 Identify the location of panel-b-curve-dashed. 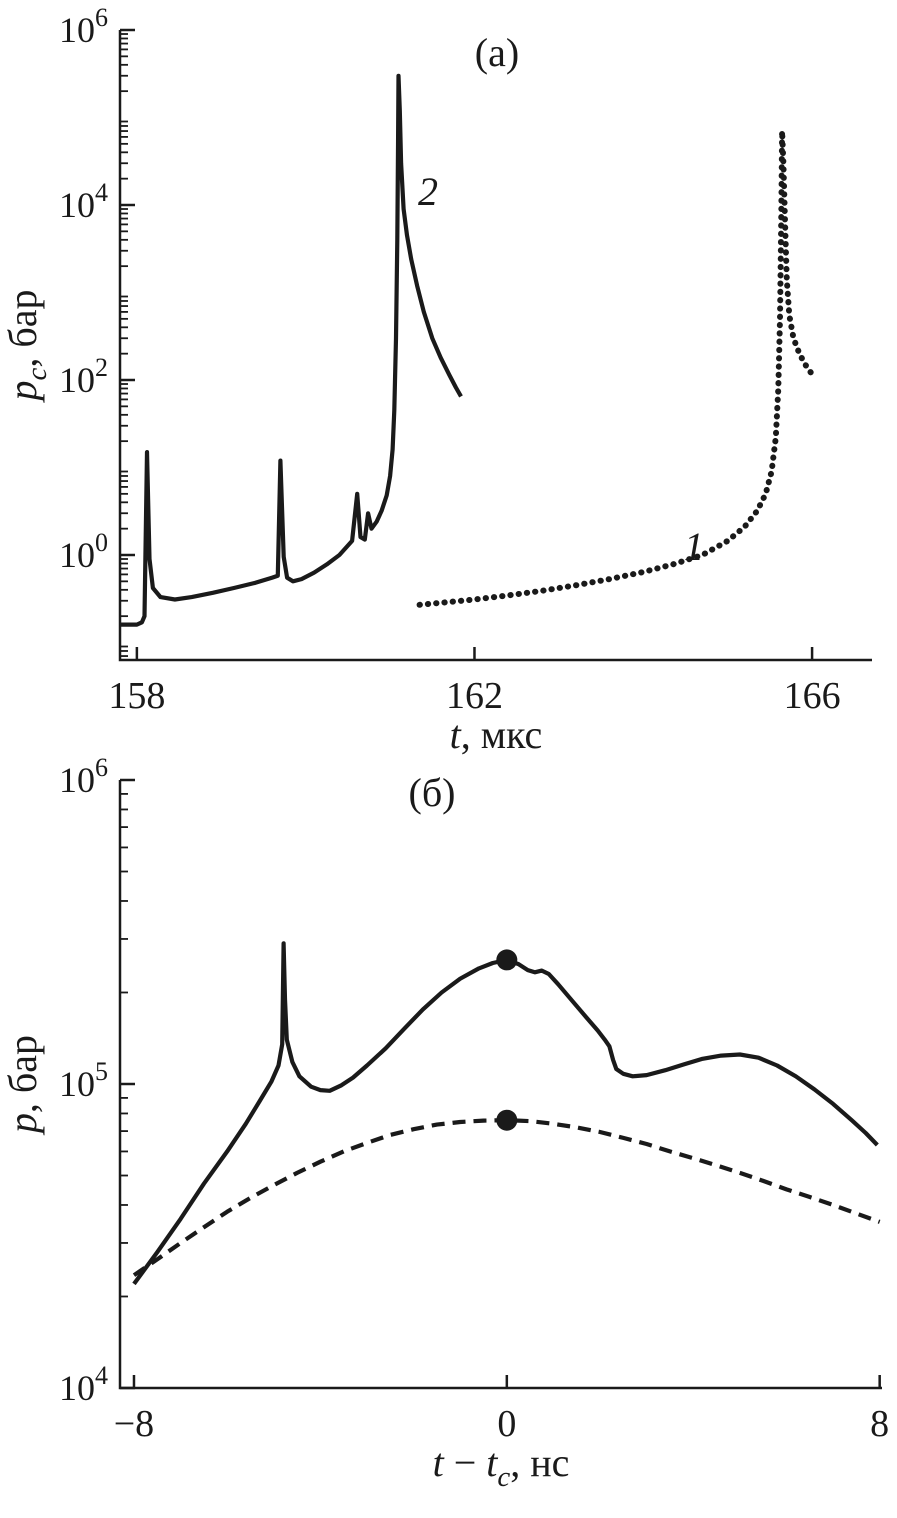
(506, 1197).